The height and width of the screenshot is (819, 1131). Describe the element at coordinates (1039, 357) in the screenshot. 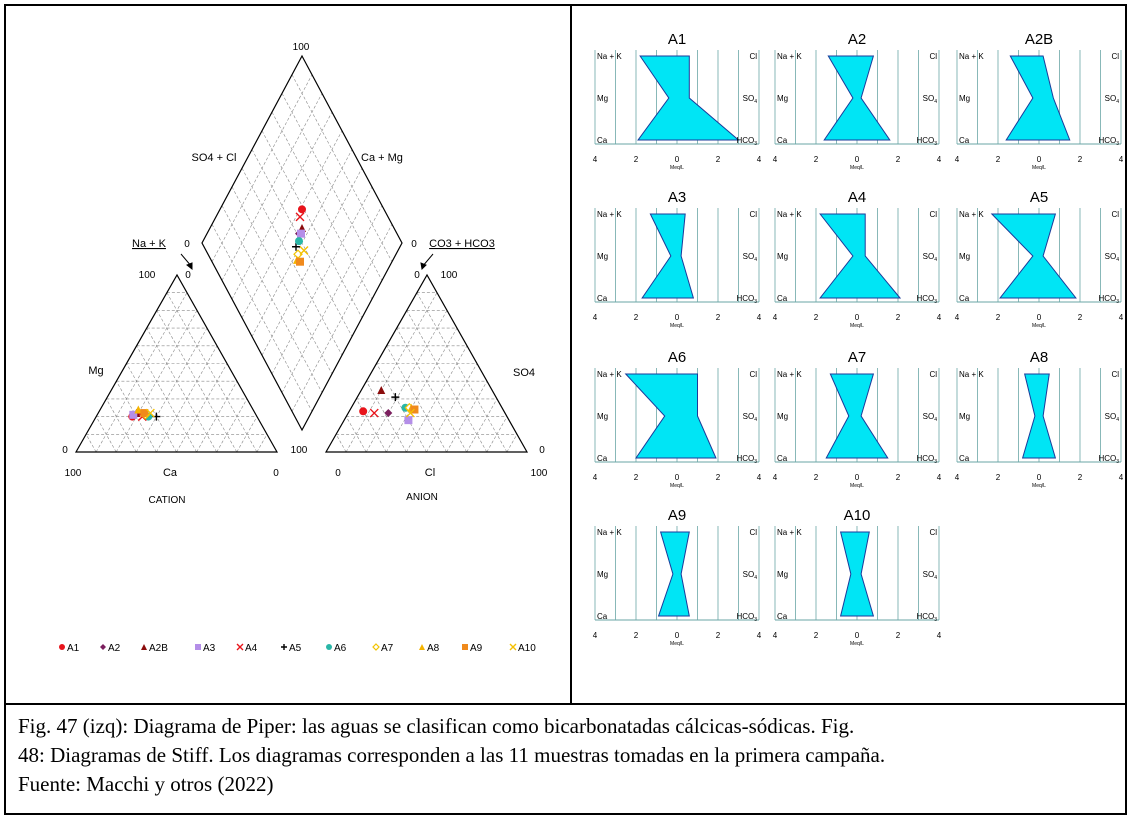

I see `stiff-title: A8` at that location.